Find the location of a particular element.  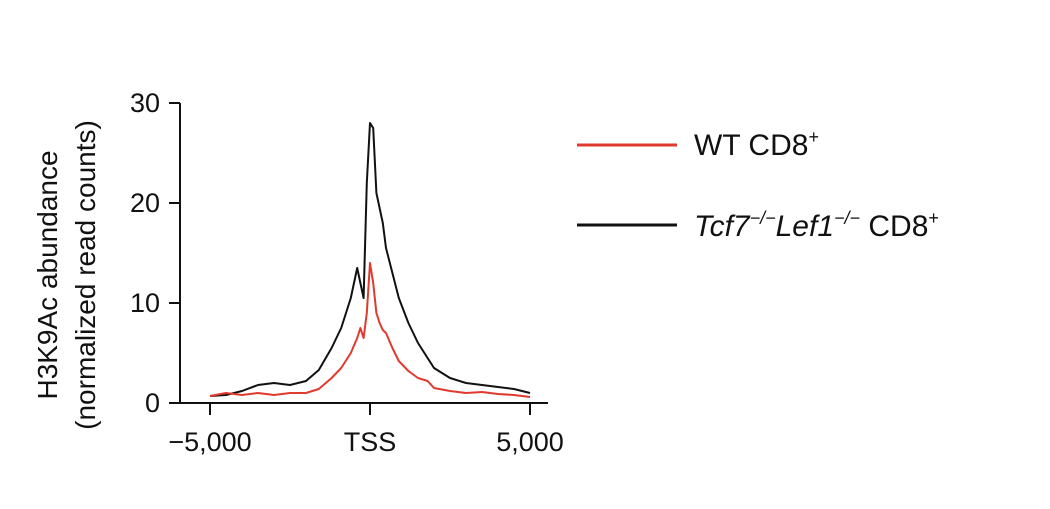

y-ticks: 0 10 20 30 is located at coordinates (155, 253).